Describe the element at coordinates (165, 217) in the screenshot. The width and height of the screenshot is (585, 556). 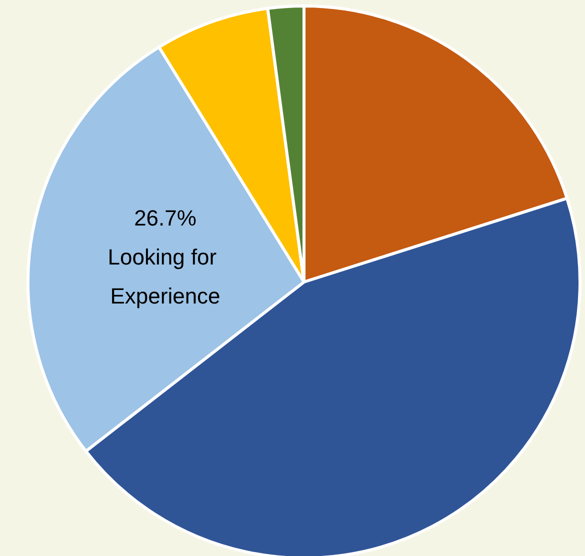
I see `data-label: 26.7%` at that location.